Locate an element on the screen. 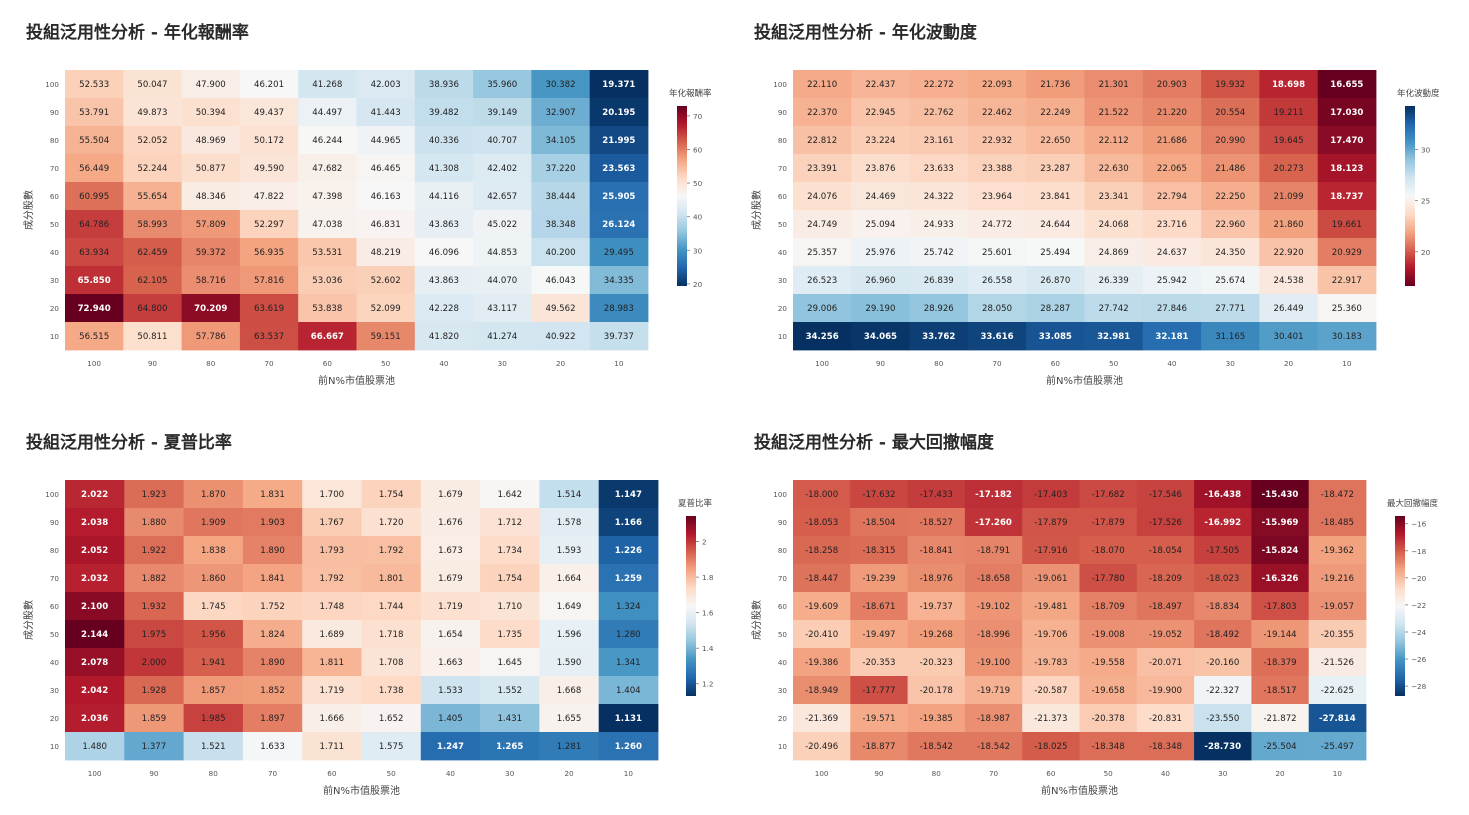 The height and width of the screenshot is (815, 1469). cell-value-label: 1.645 is located at coordinates (509, 663).